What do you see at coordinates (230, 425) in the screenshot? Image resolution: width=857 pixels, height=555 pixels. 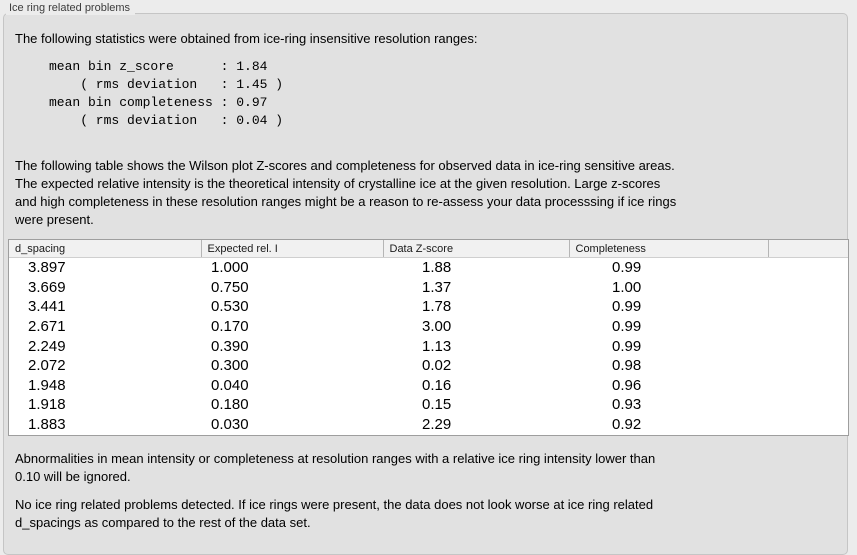 I see `cell-expected-rel-i: 0.030` at bounding box center [230, 425].